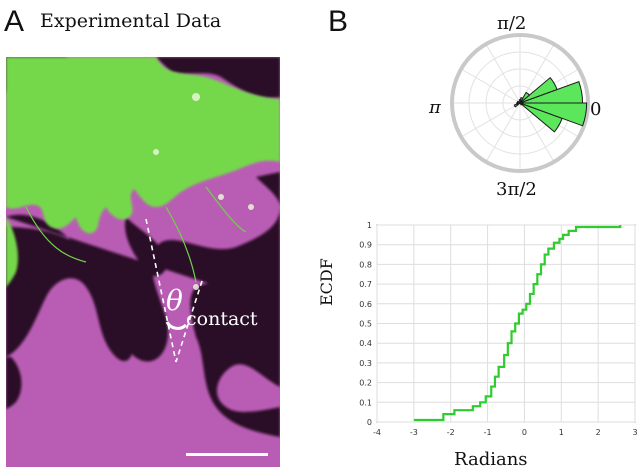  Describe the element at coordinates (338, 21) in the screenshot. I see `panel-b-letter: B` at that location.